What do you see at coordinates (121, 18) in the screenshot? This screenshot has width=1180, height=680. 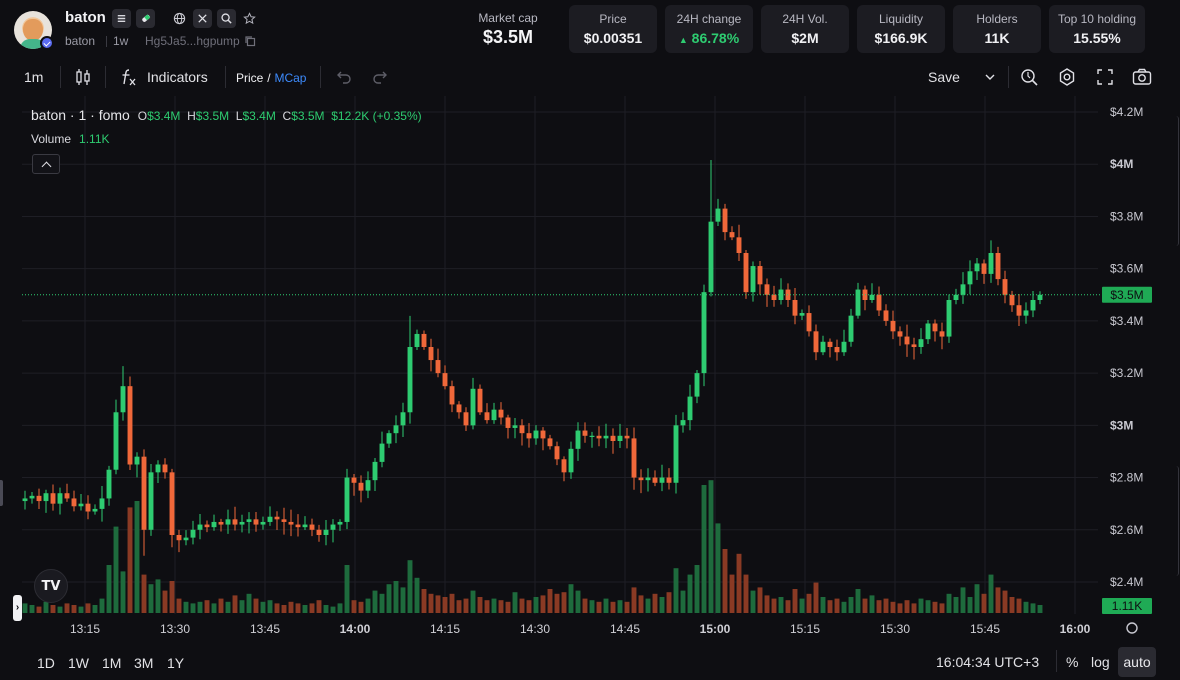 I see `list-icon` at bounding box center [121, 18].